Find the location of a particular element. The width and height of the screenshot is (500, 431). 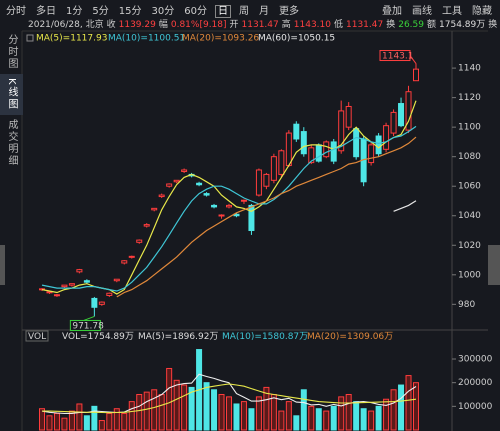

legend-entry: VOL=1754.89万 is located at coordinates (98, 337).